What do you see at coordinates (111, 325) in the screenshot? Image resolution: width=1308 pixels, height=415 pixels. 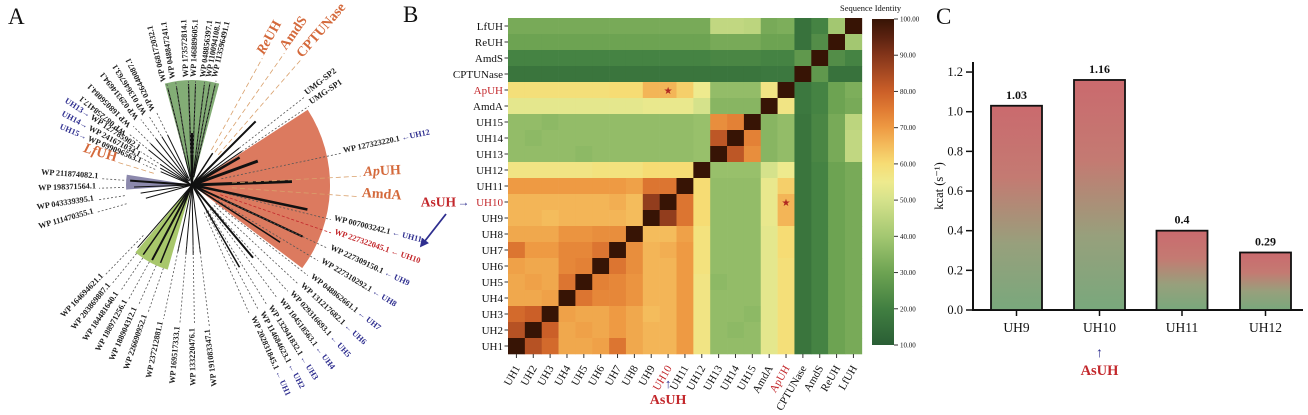 I see `tree-tip-label: WP 188971256.1` at bounding box center [111, 325].